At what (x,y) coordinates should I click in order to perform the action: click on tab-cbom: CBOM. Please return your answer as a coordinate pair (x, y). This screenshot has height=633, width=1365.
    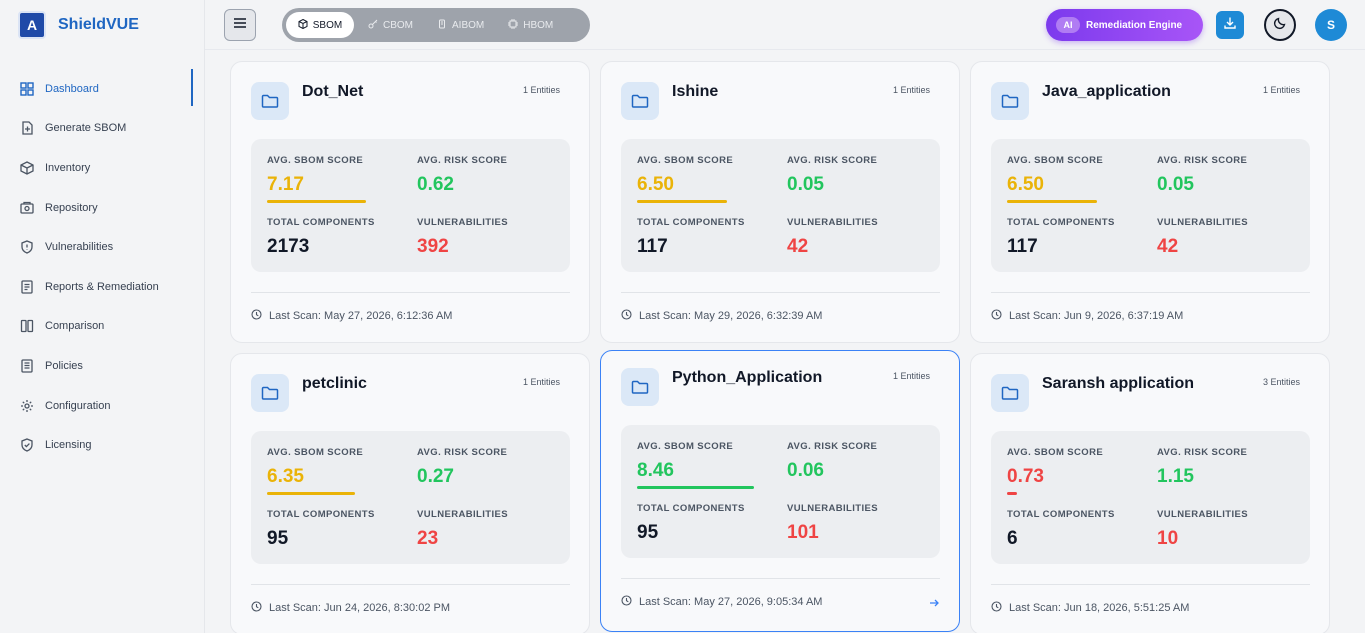
    Looking at the image, I should click on (390, 25).